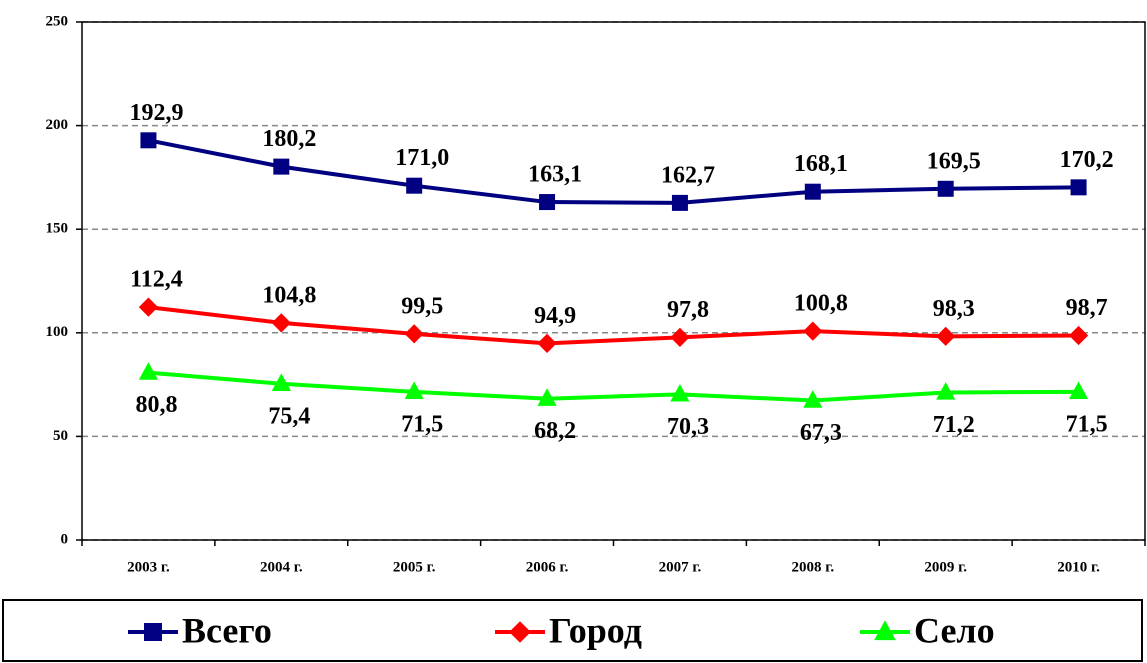 The image size is (1147, 663). Describe the element at coordinates (813, 567) in the screenshot. I see `x-tick-label: 2008 г.` at that location.